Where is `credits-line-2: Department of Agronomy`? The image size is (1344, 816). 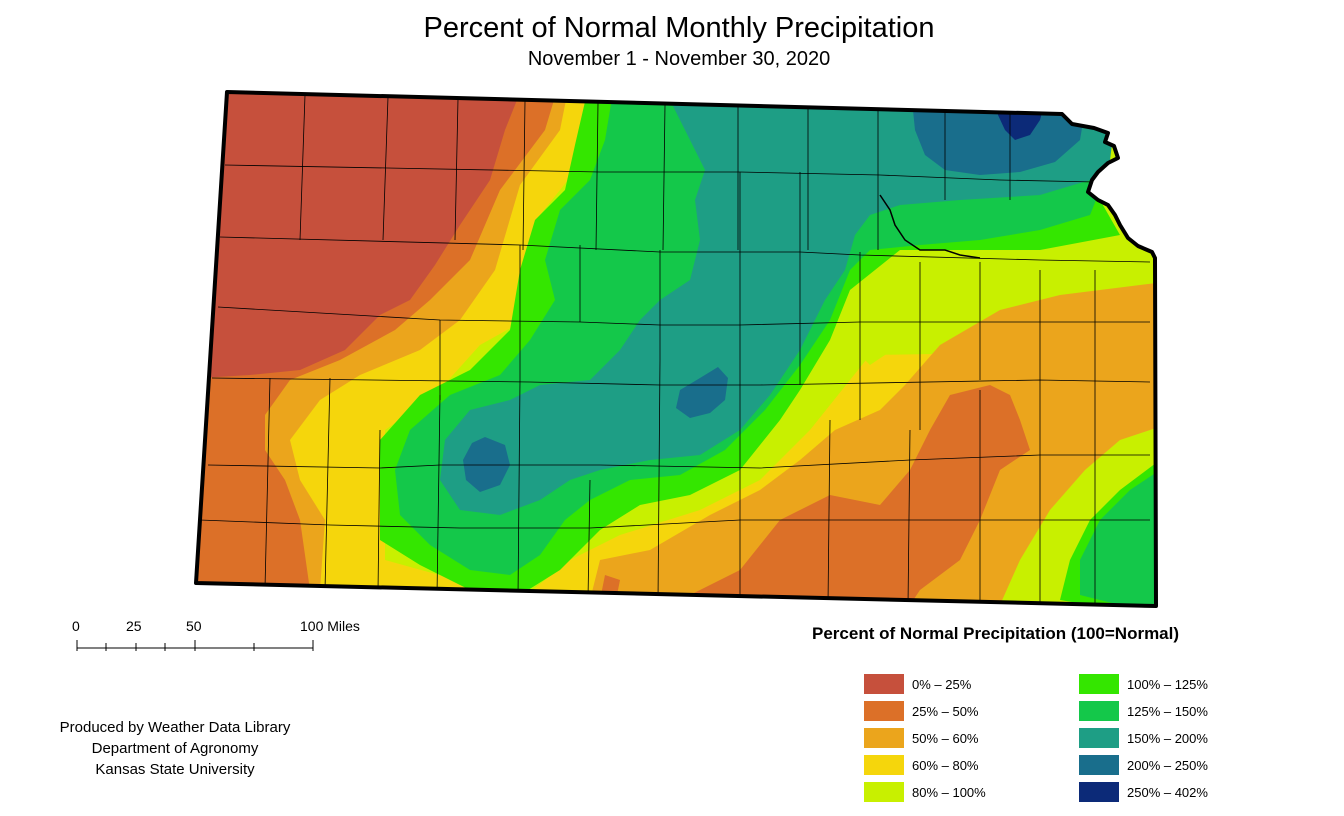
credits-line-2: Department of Agronomy is located at coordinates (175, 748).